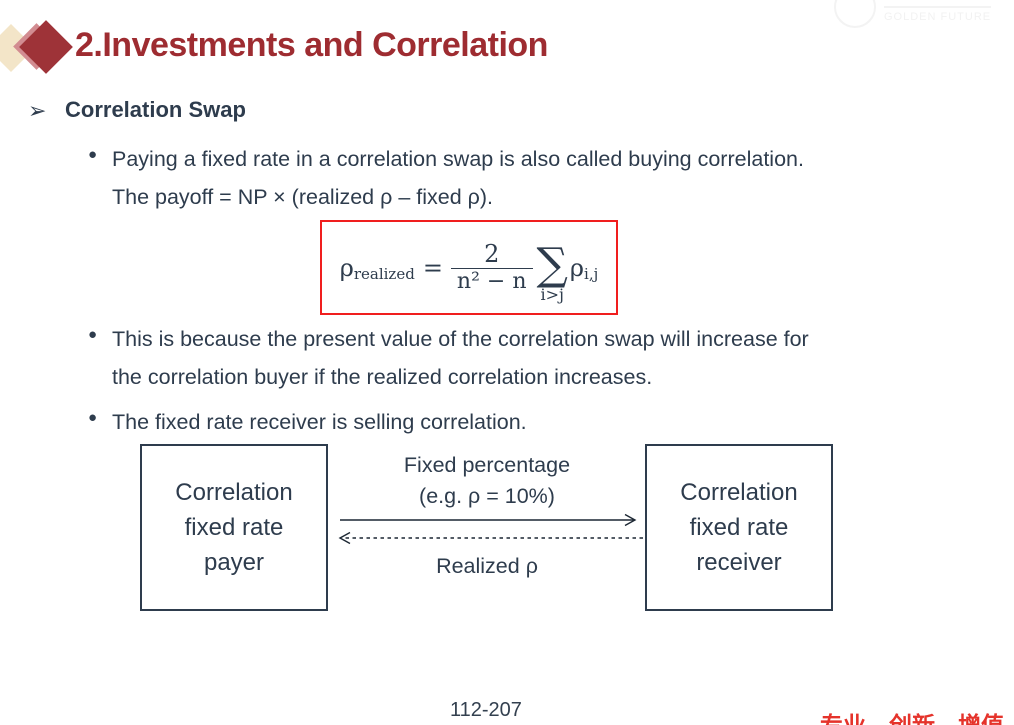 This screenshot has width=1014, height=725. What do you see at coordinates (552, 265) in the screenshot?
I see `sigma-icon: ∑` at bounding box center [552, 265].